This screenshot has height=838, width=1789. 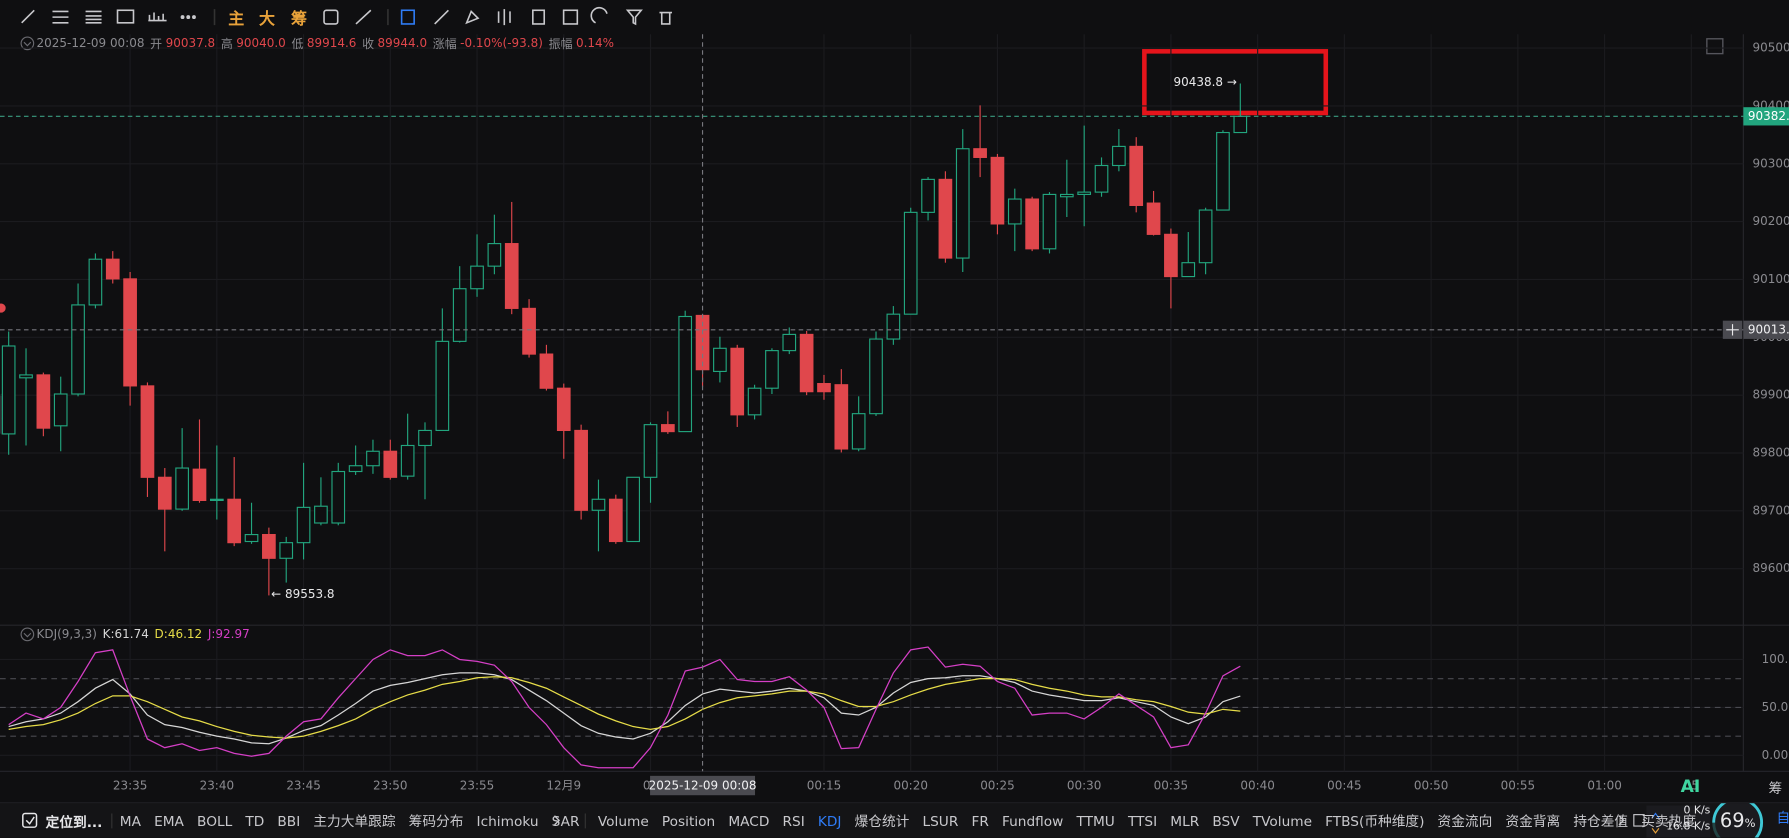 I want to click on fullscreen-icon, so click(x=1715, y=46).